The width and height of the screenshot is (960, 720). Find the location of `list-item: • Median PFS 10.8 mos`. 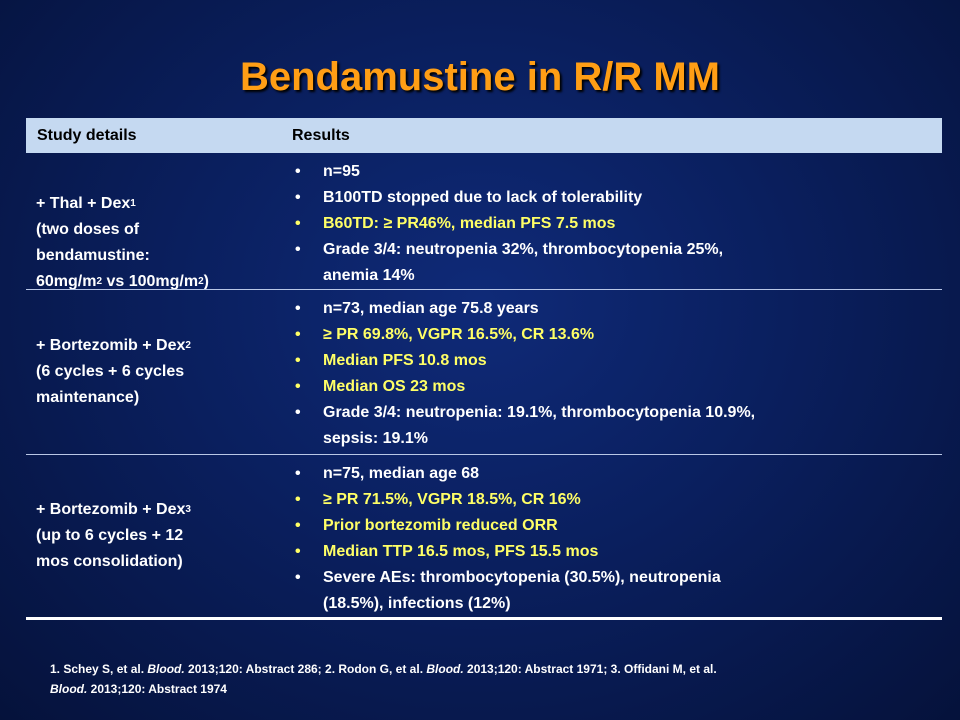

list-item: • Median PFS 10.8 mos is located at coordinates (391, 360).